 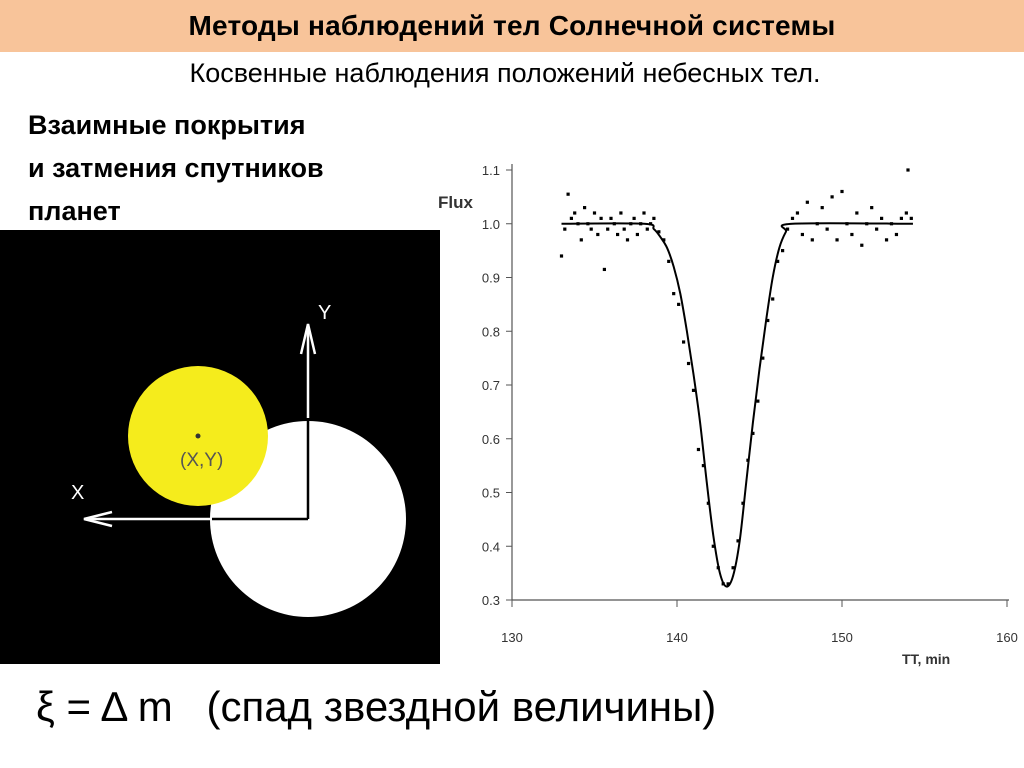 I want to click on page-title: Методы наблюдений тел Солнечной системы, so click(x=512, y=25).